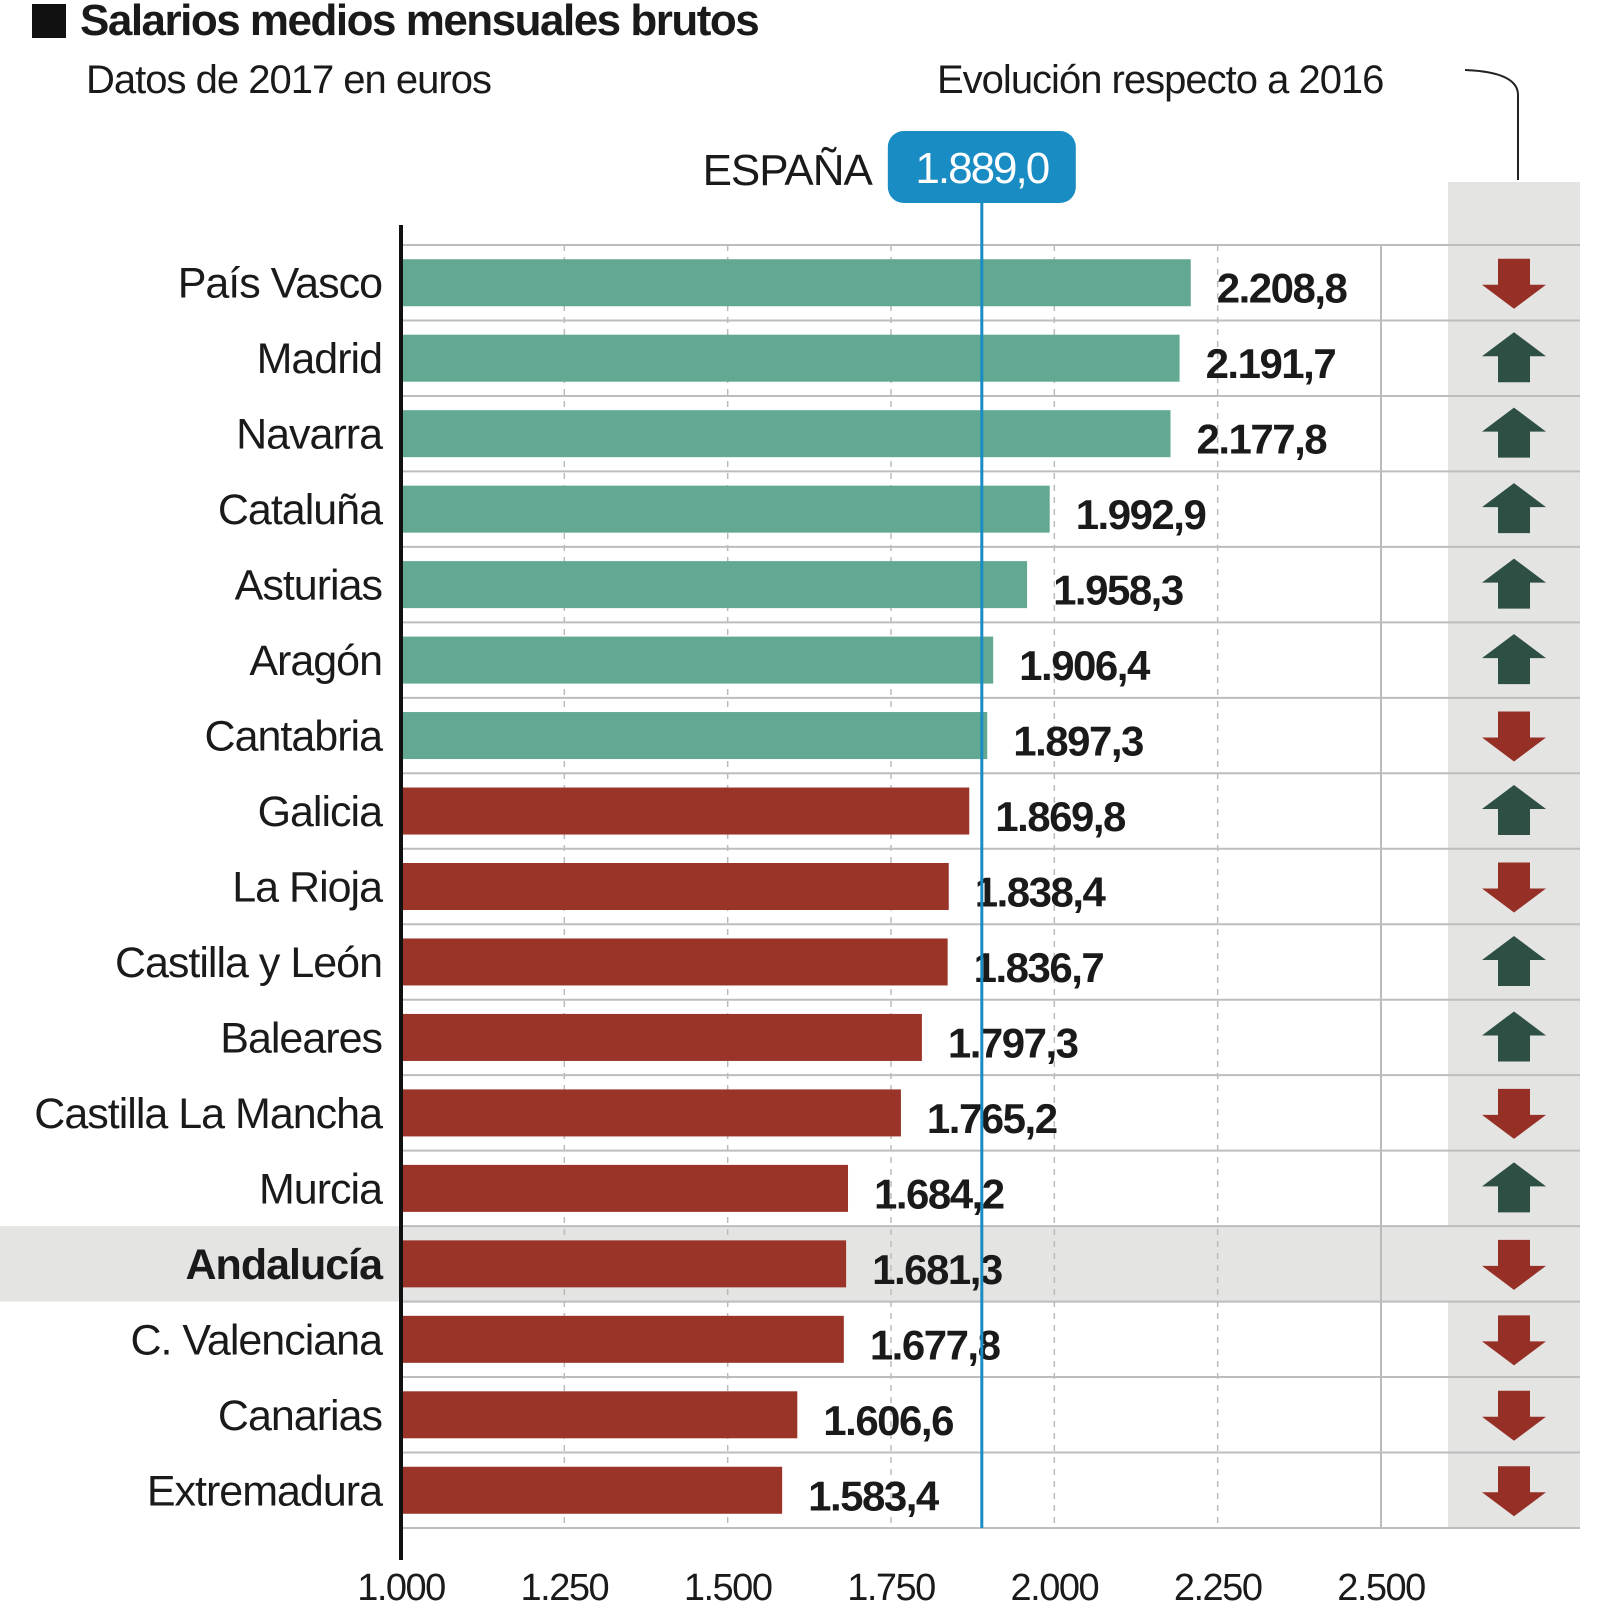  Describe the element at coordinates (1118, 590) in the screenshot. I see `value-label: 1.958,3` at that location.